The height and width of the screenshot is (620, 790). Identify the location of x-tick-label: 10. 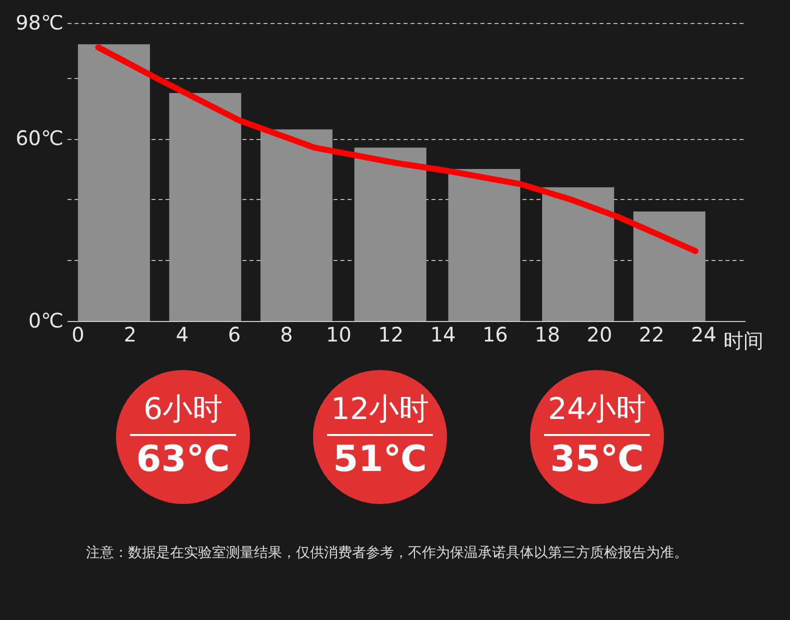
(339, 334).